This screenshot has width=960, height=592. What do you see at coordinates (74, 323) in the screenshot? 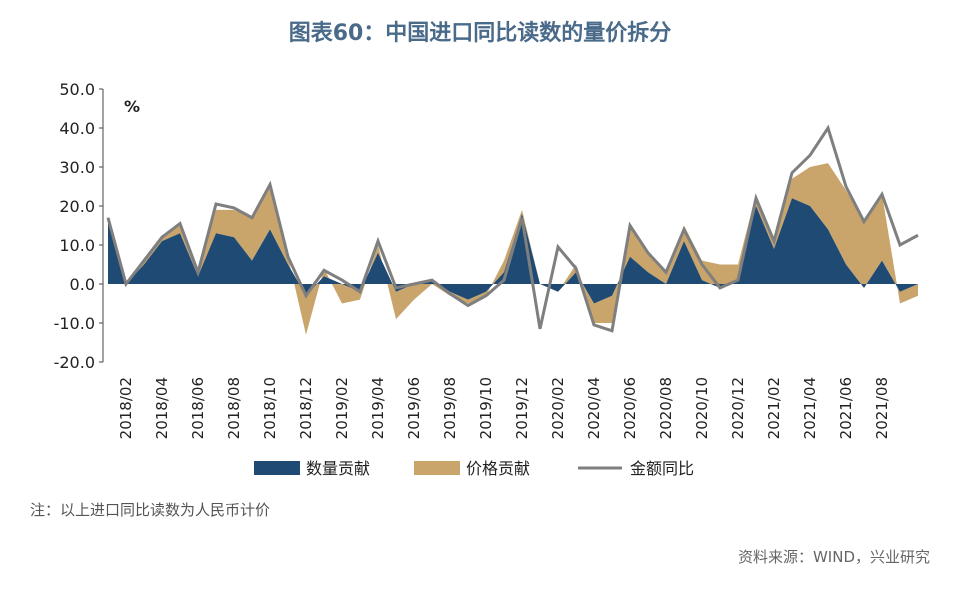
I see `y-tick-label: -10.0` at bounding box center [74, 323].